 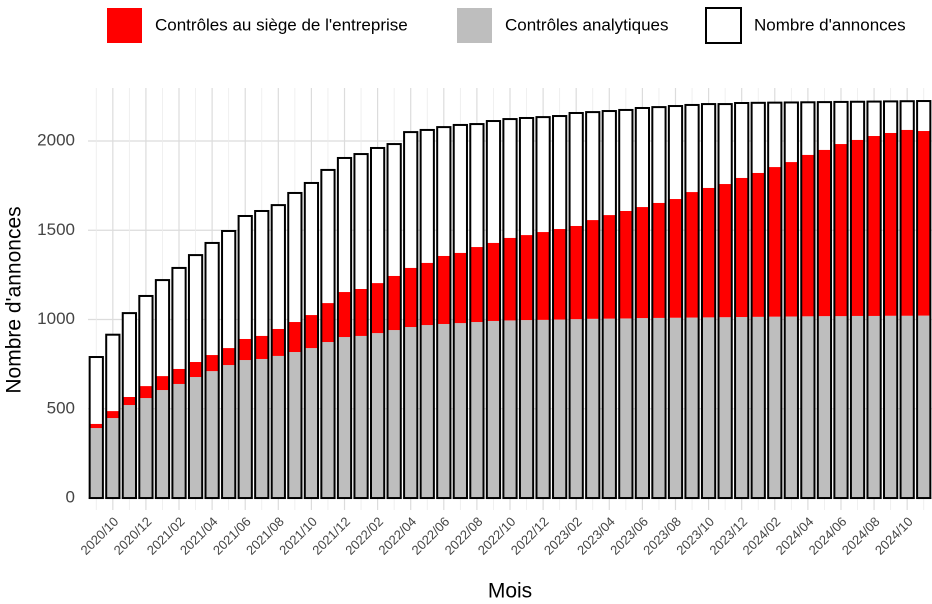 What do you see at coordinates (586, 24) in the screenshot?
I see `legend-label: Contrôles analytiques` at bounding box center [586, 24].